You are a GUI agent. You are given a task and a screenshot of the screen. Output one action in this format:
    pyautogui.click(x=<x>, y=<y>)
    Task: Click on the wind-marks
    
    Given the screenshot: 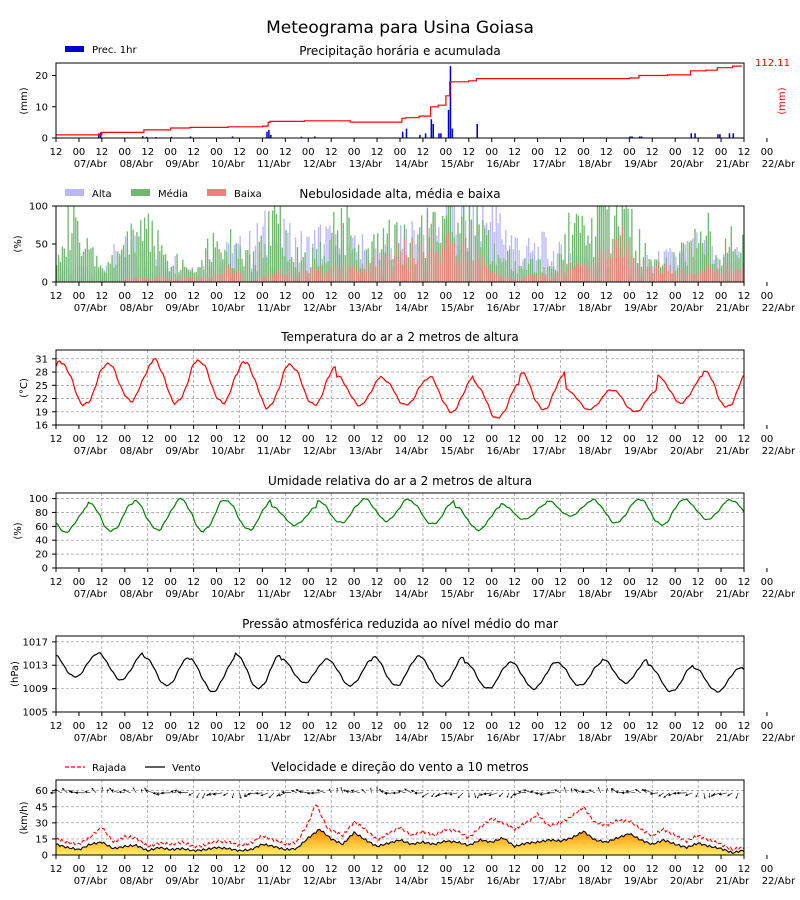 What is the action you would take?
    pyautogui.click(x=397, y=820)
    